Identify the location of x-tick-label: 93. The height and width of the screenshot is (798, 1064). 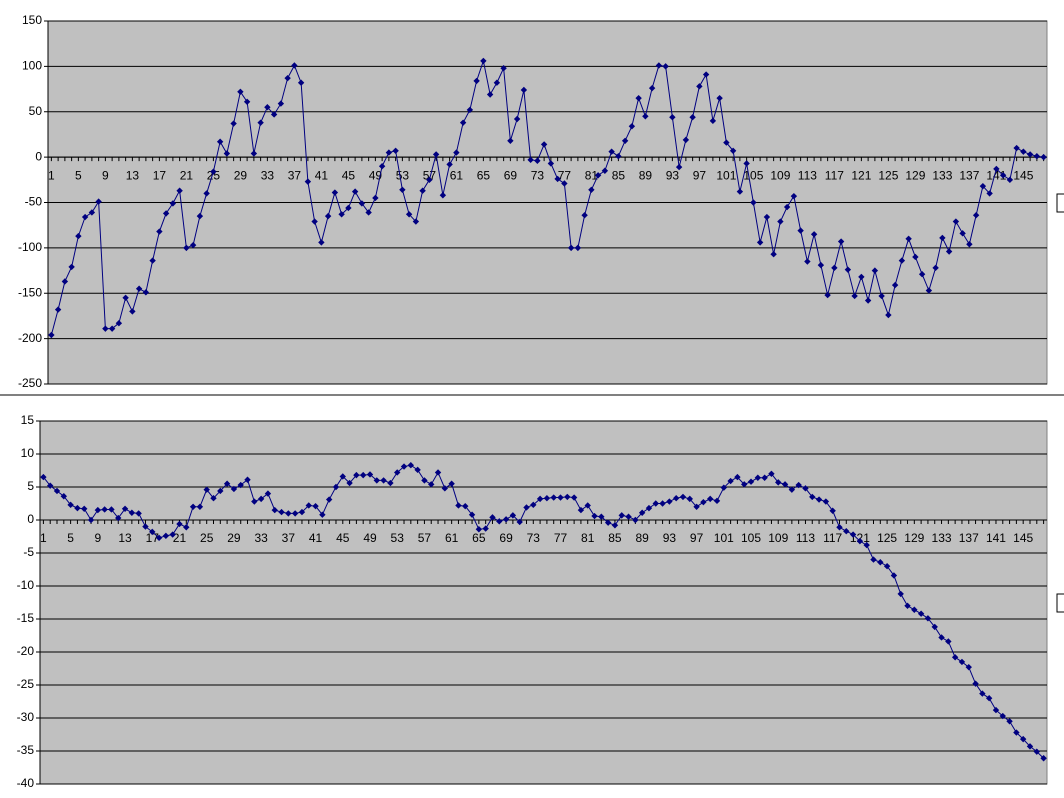
(673, 175).